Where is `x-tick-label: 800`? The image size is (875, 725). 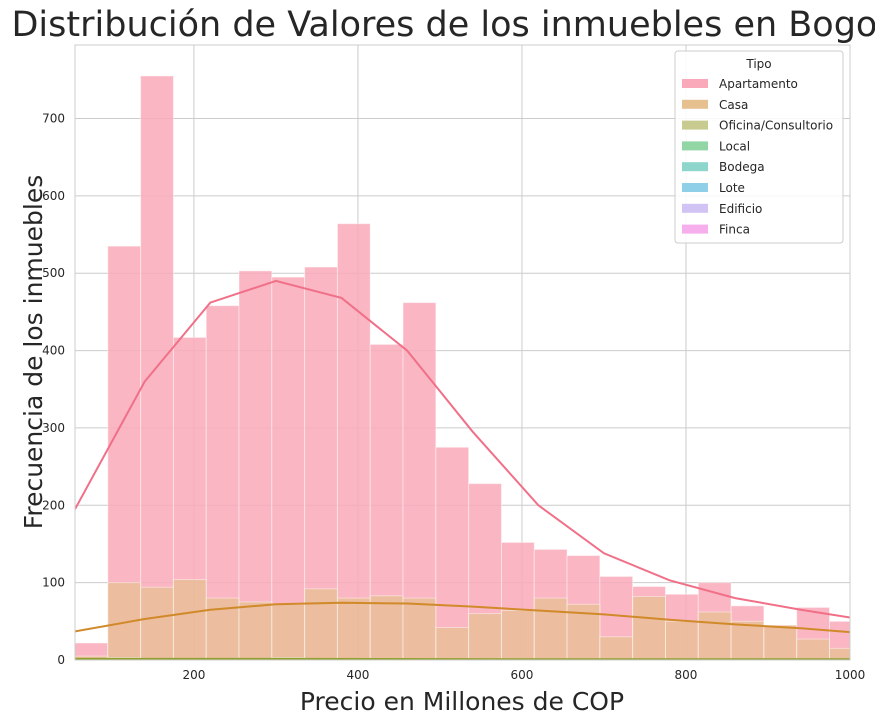
x-tick-label: 800 is located at coordinates (686, 675).